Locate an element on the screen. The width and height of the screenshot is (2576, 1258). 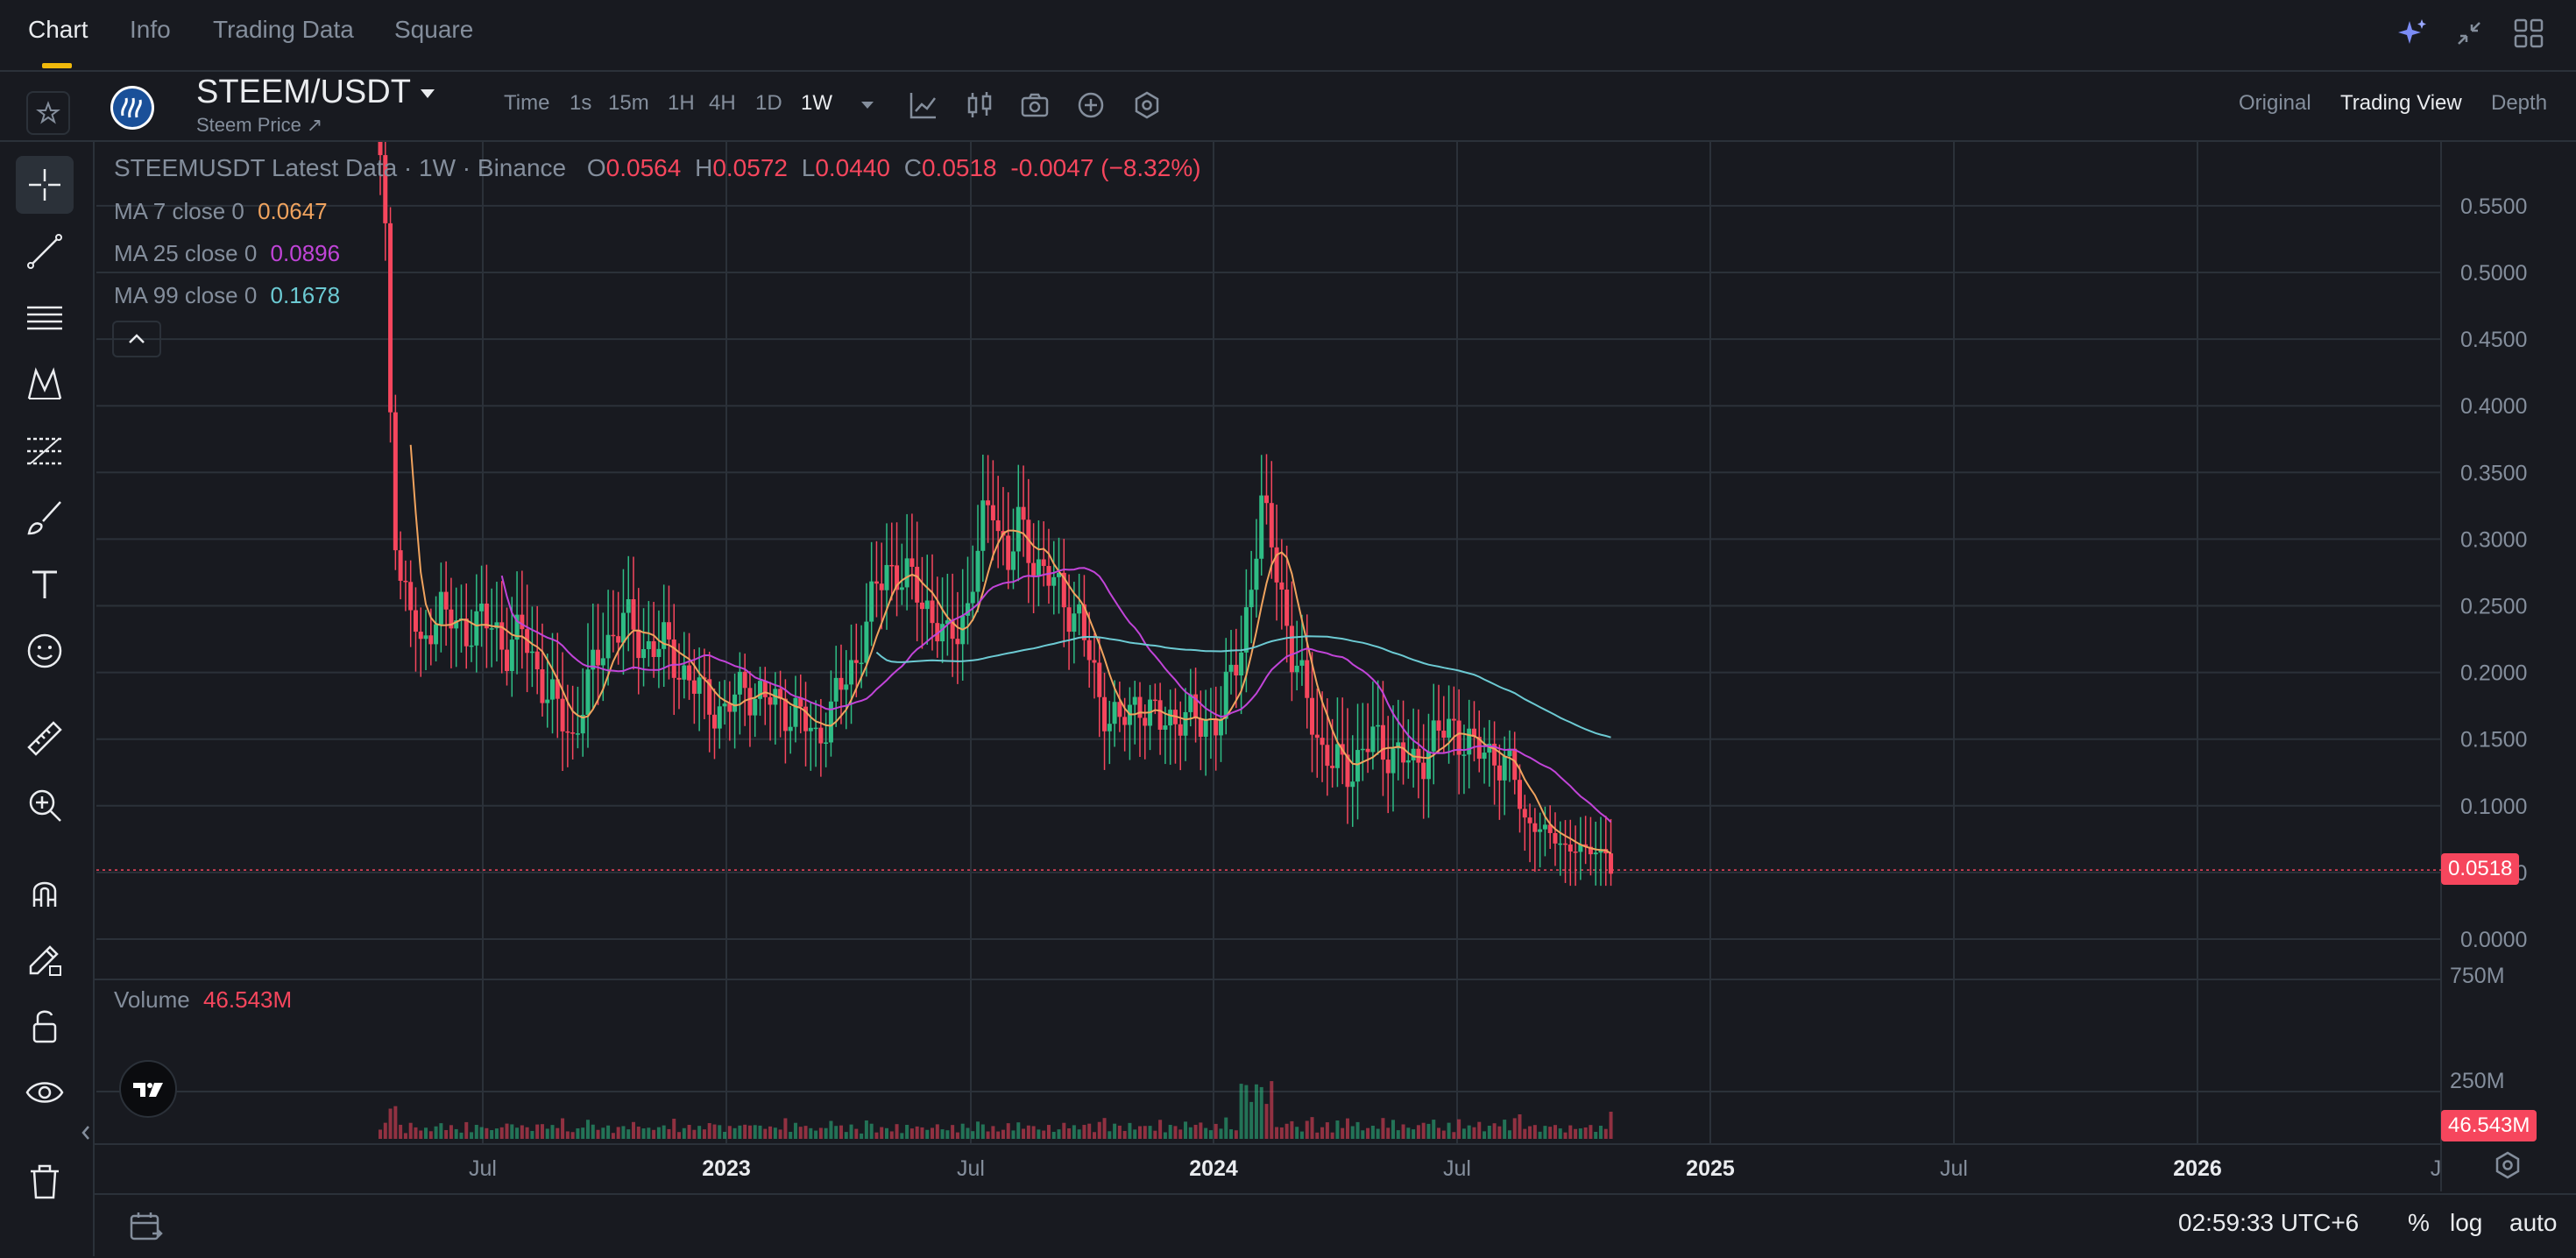
magnet-icon is located at coordinates (44, 894).